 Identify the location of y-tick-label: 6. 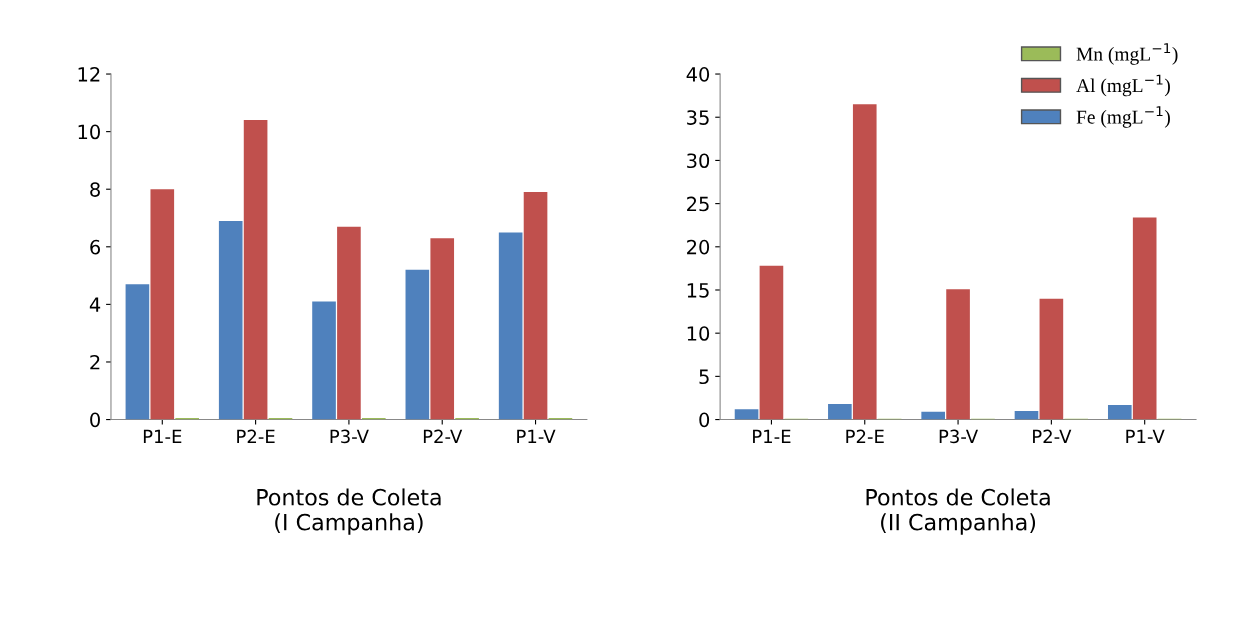
(95, 247).